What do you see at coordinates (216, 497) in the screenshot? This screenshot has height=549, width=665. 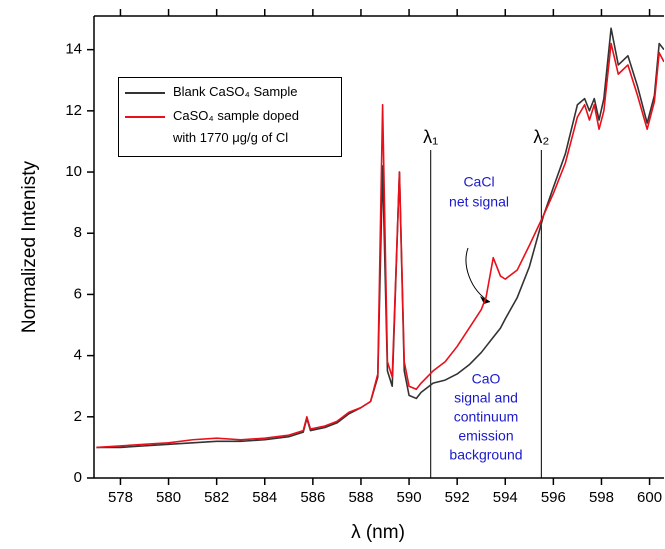 I see `x-tick-label: 582` at bounding box center [216, 497].